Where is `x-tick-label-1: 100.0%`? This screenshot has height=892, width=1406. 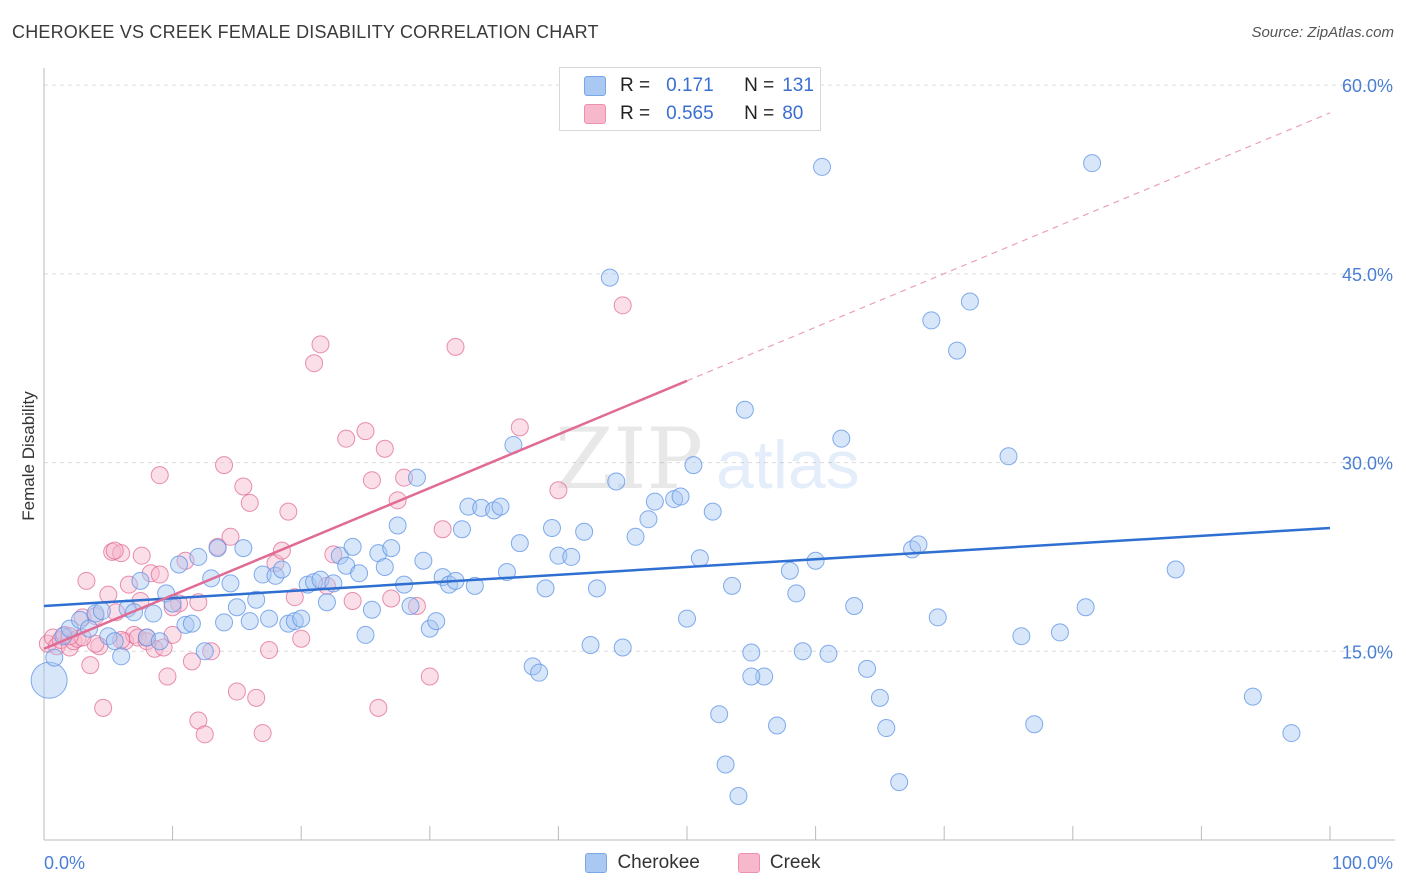 x-tick-label-1: 100.0% is located at coordinates (1362, 863).